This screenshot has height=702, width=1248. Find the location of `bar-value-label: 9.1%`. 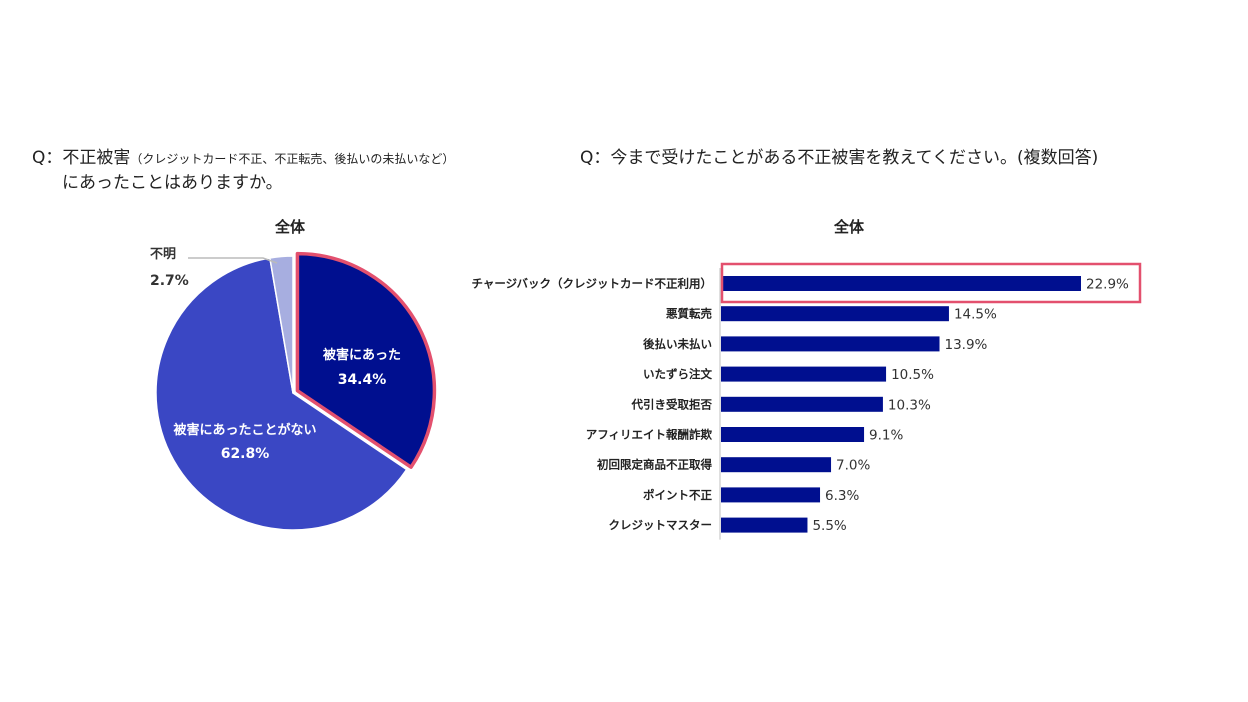

bar-value-label: 9.1% is located at coordinates (886, 436).